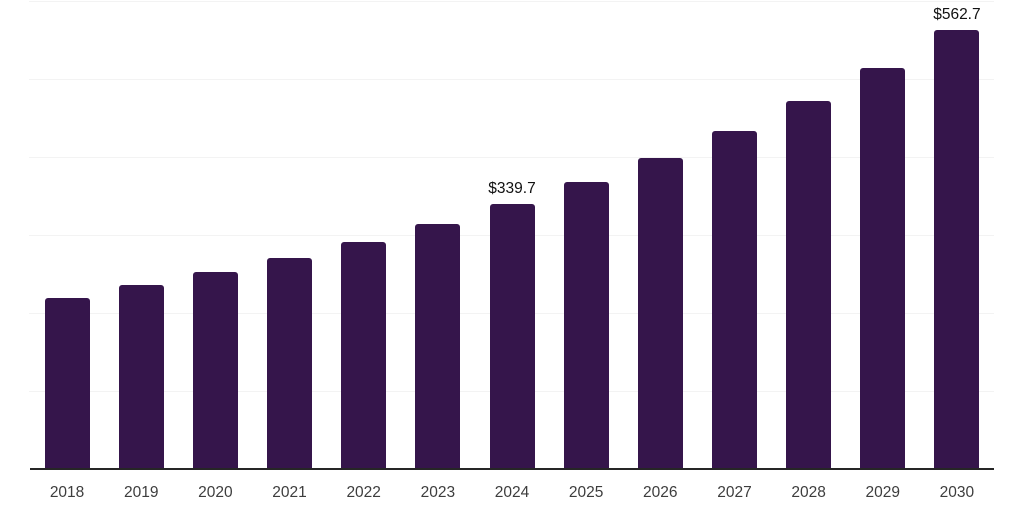  What do you see at coordinates (882, 492) in the screenshot?
I see `x-tick-2029: 2029` at bounding box center [882, 492].